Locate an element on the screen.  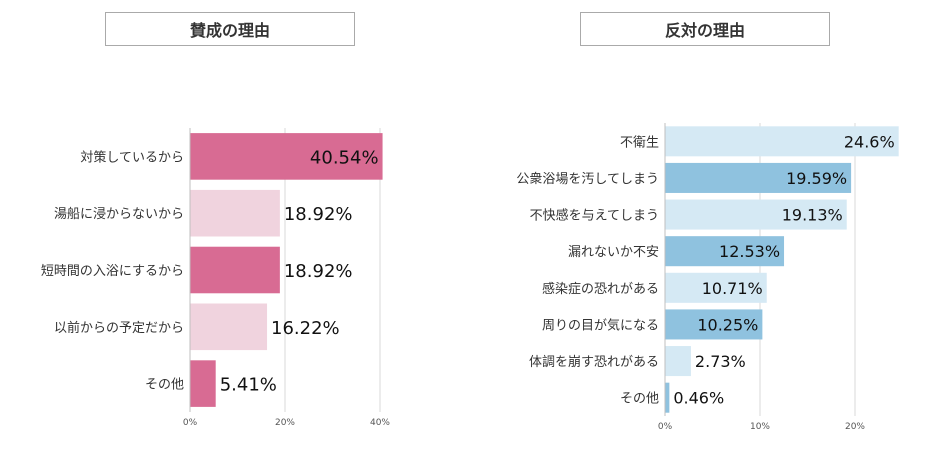
category-label: 不衛生 is located at coordinates (639, 142).